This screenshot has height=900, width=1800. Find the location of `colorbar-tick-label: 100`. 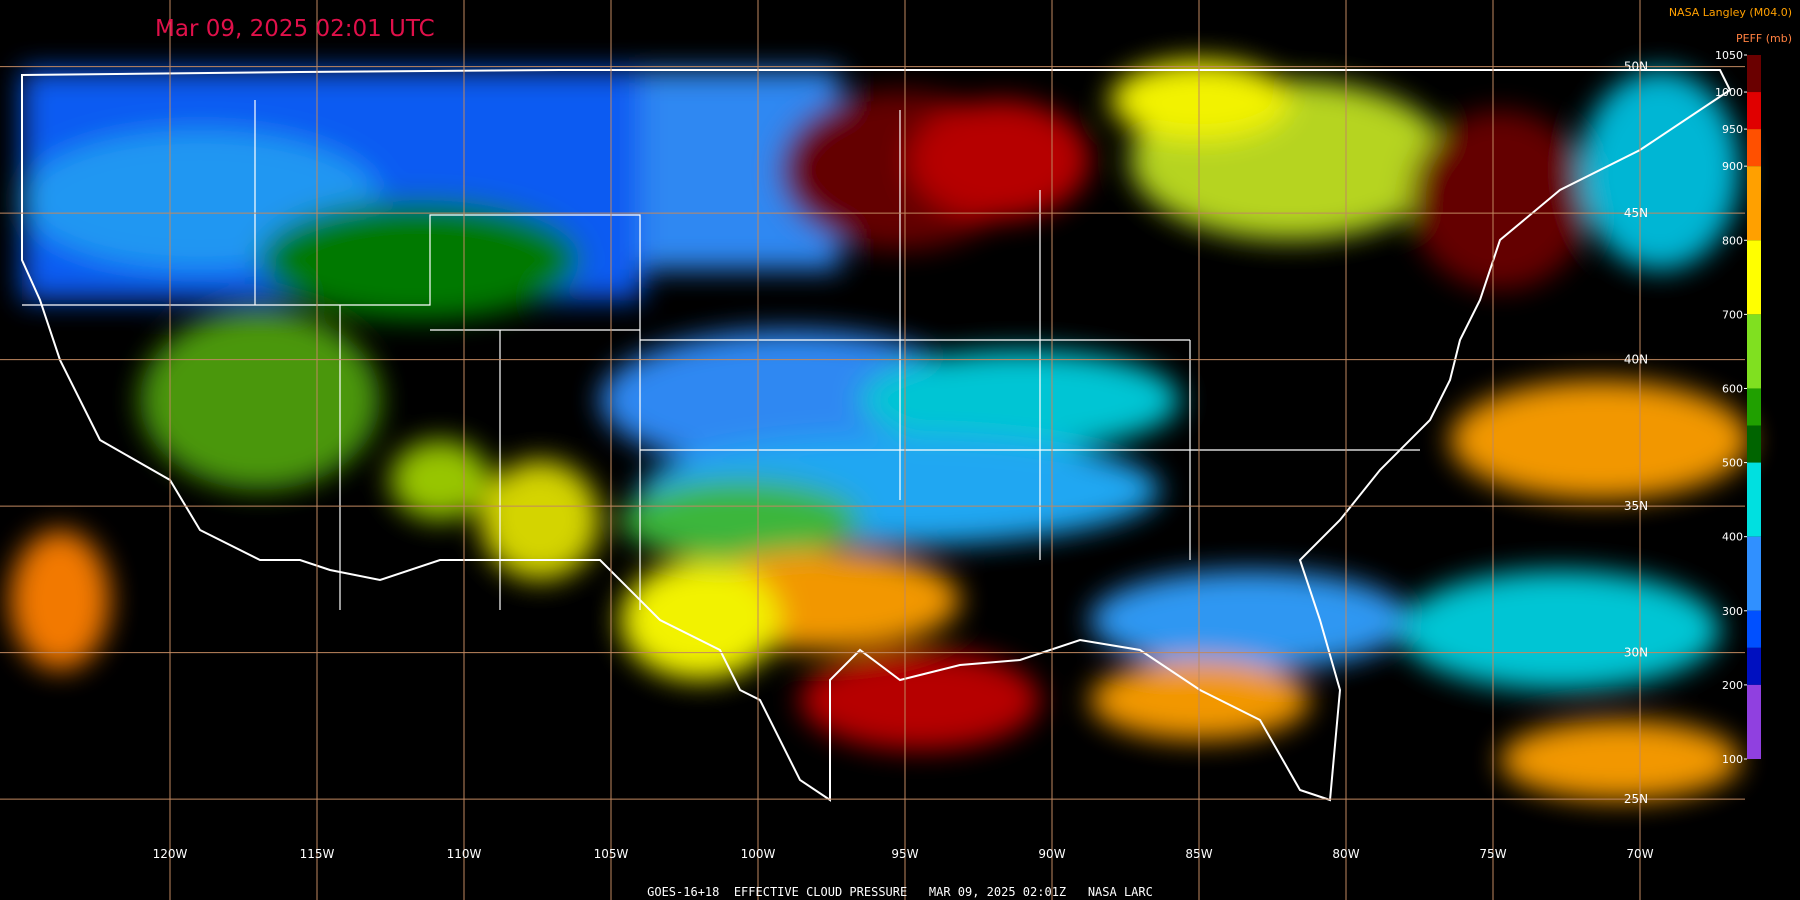

colorbar-tick-label: 100 is located at coordinates (1732, 759).